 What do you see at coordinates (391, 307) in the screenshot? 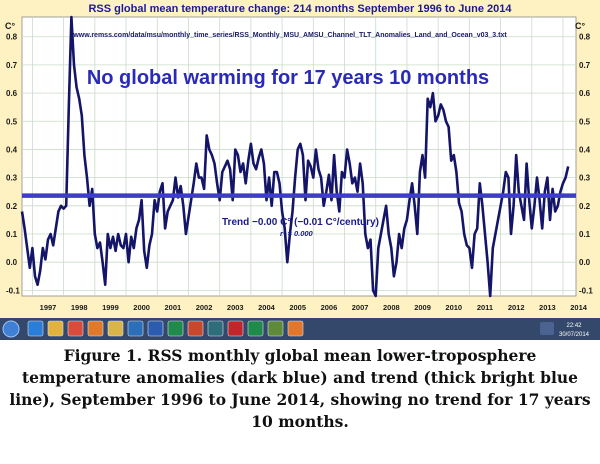
I see `x-tick-label: 2008` at bounding box center [391, 307].